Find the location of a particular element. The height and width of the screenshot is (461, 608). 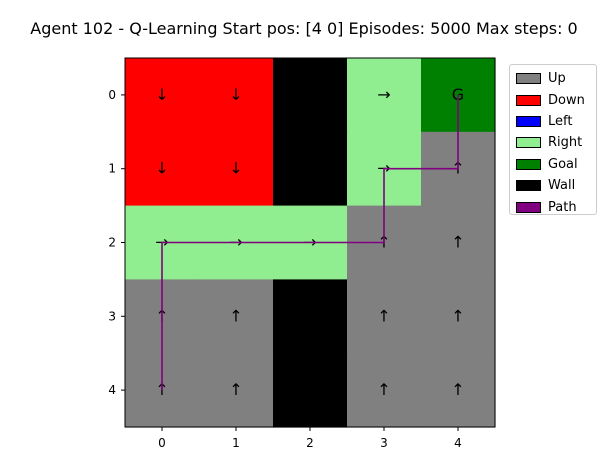

legend-item-down: Down is located at coordinates (556, 99).